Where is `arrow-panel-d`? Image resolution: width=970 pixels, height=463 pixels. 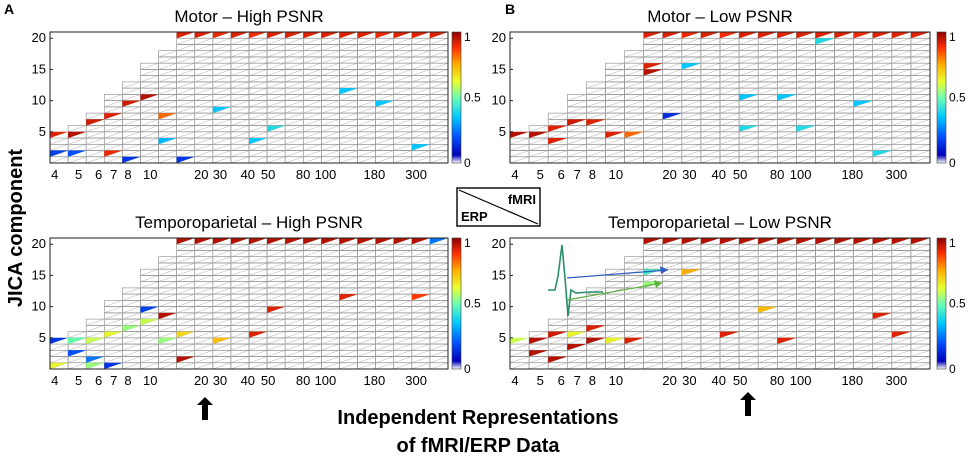
arrow-panel-d is located at coordinates (748, 404).